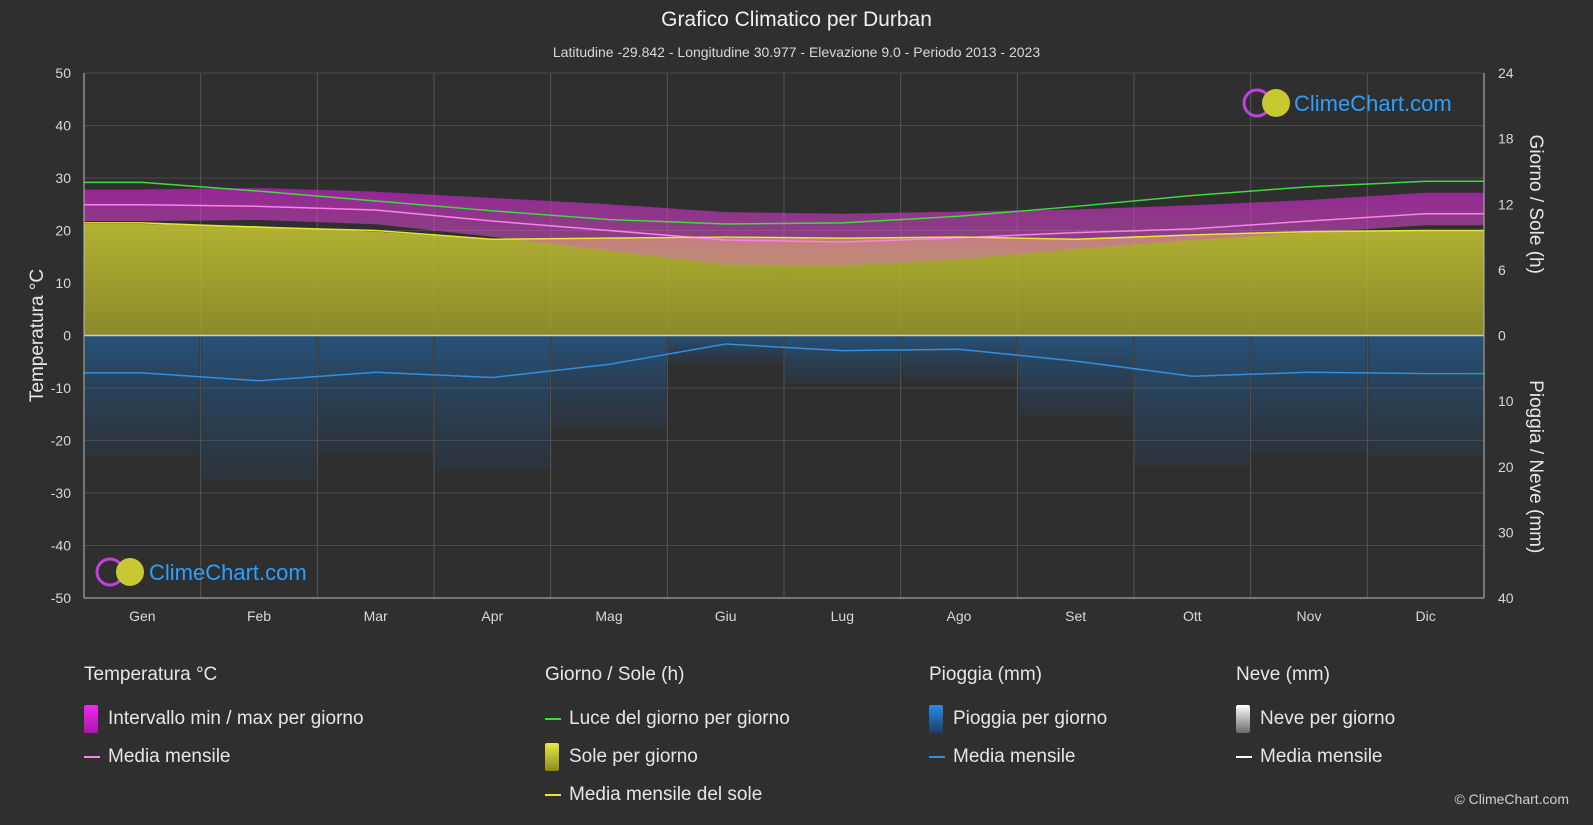  I want to click on legend-heading-temperature: Temperatura °C, so click(151, 674).